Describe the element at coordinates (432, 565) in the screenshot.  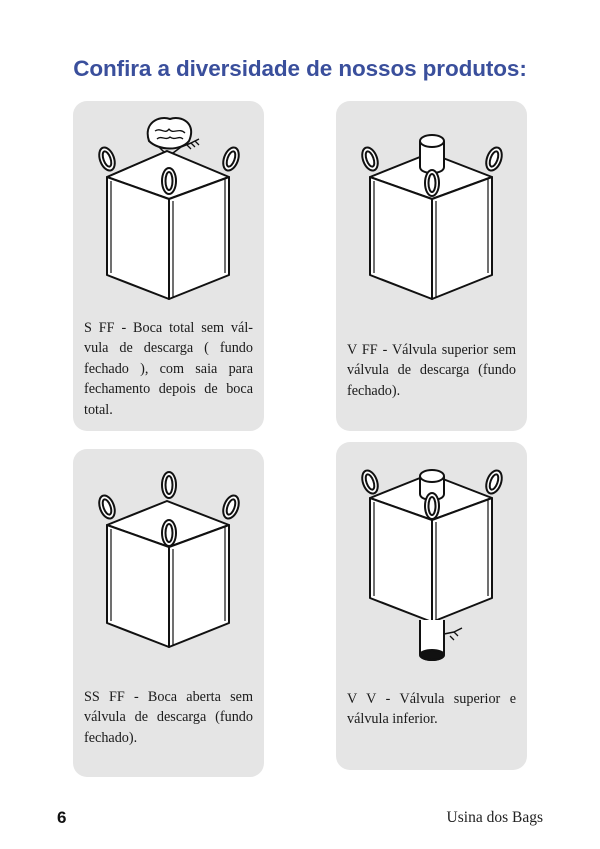
I see `bag-top-bottom-valve-icon` at that location.